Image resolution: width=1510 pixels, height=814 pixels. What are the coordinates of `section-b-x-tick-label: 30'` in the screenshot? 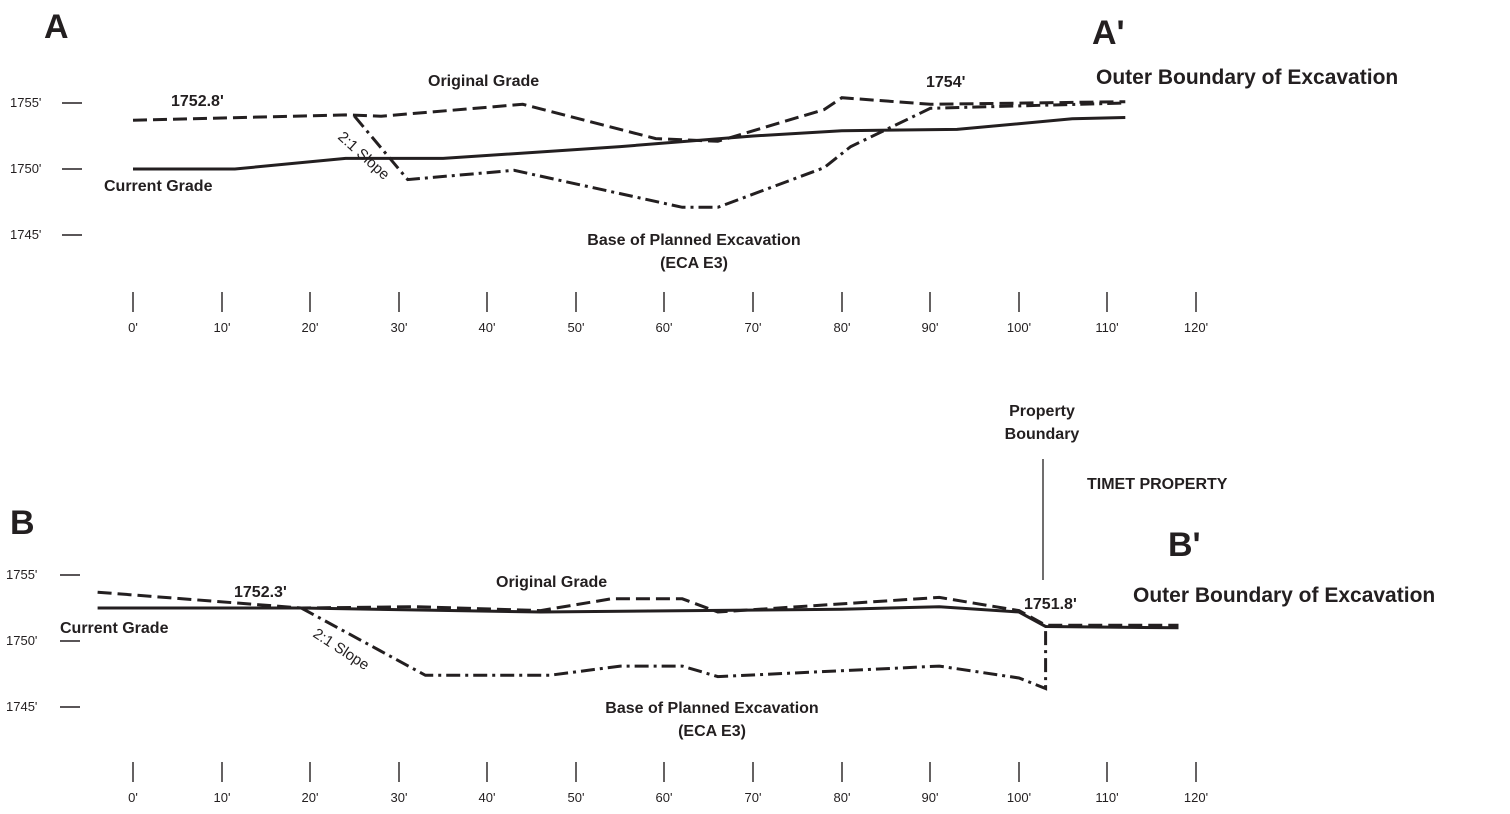 It's located at (399, 797).